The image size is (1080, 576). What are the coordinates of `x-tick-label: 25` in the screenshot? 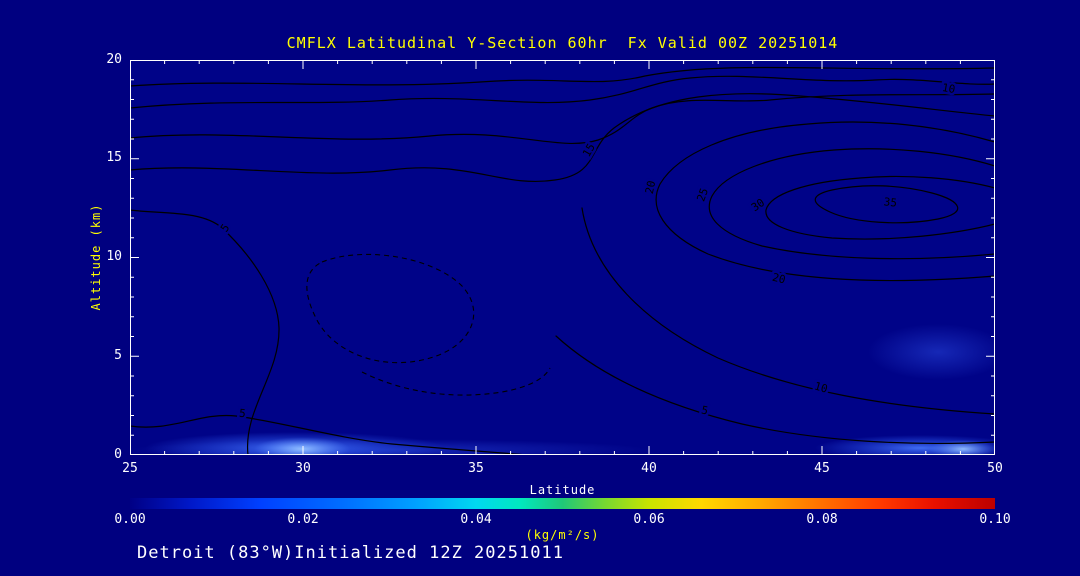 It's located at (130, 468).